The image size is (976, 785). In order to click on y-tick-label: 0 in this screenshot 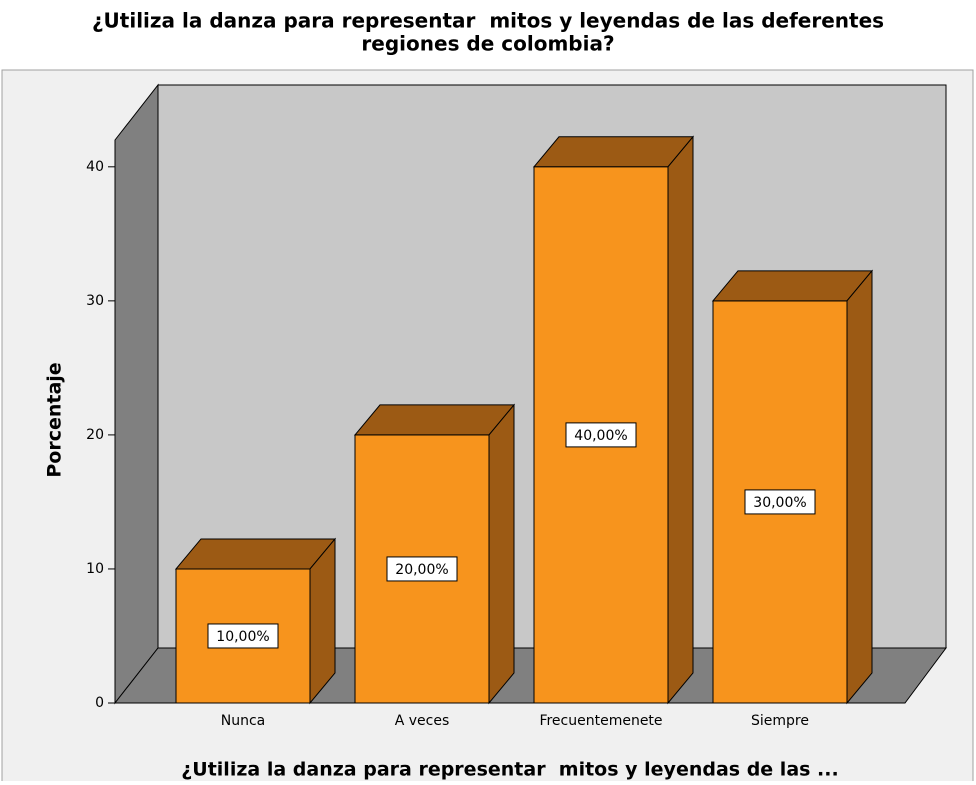, I will do `click(99, 703)`.